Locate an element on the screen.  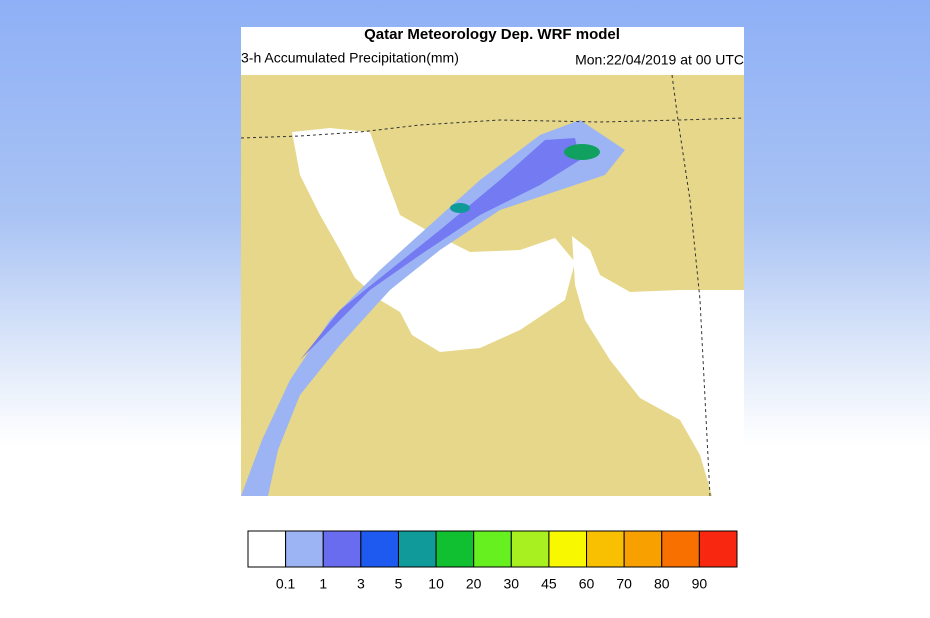
legend-label: 0.1 is located at coordinates (286, 584).